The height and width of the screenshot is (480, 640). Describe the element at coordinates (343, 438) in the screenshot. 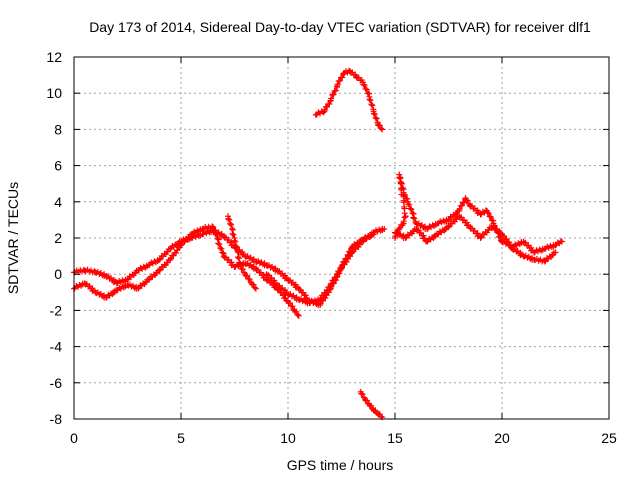

I see `x-tick-labels: 0 5 10 15 20 25` at that location.